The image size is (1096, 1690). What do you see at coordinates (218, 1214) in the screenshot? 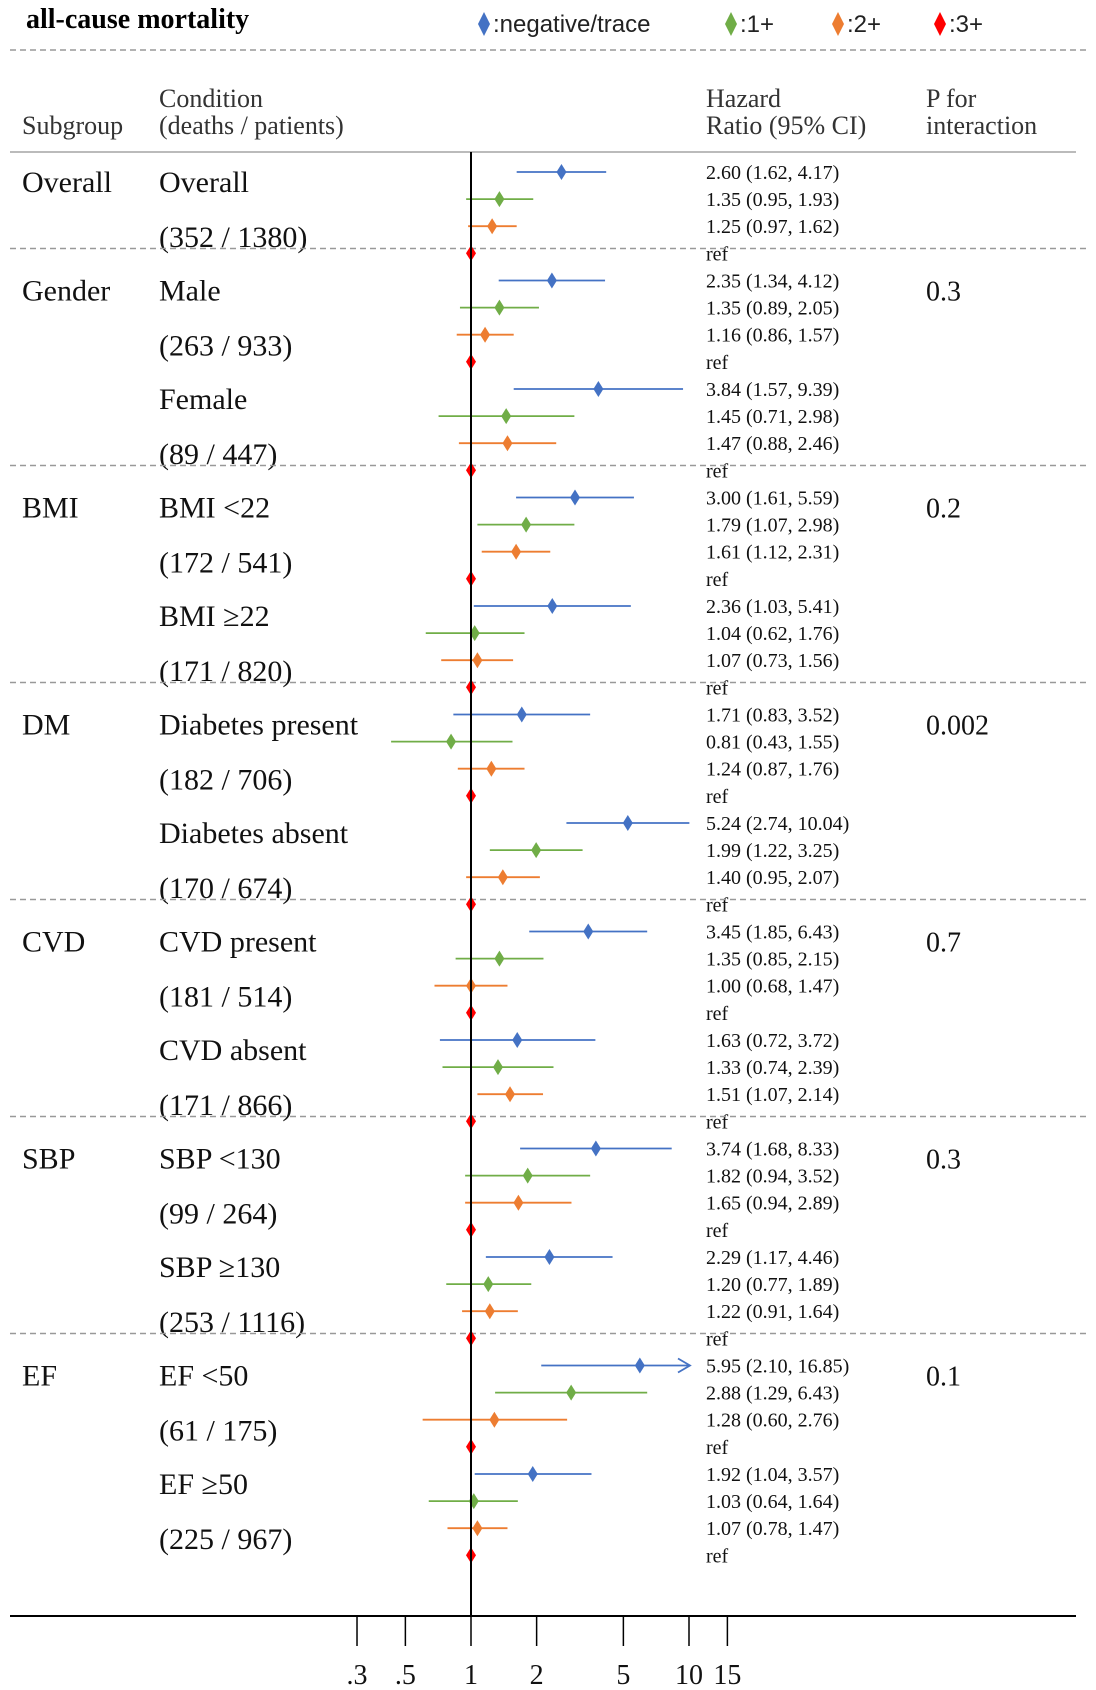
I see `condition-counts: (99 / 264)` at bounding box center [218, 1214].